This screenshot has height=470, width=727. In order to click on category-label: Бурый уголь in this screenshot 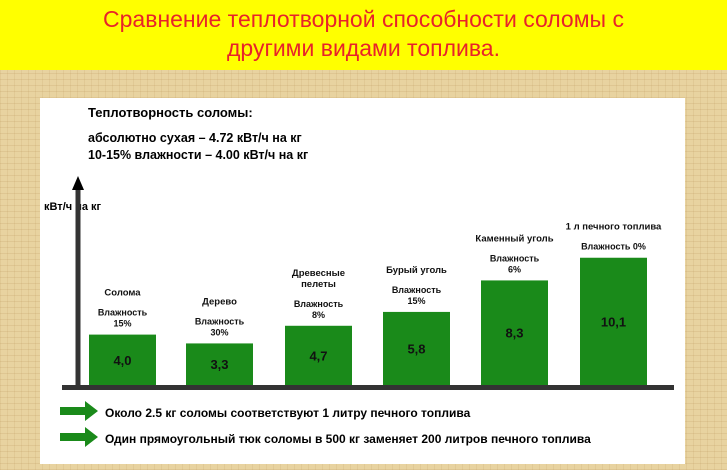, I will do `click(416, 270)`.